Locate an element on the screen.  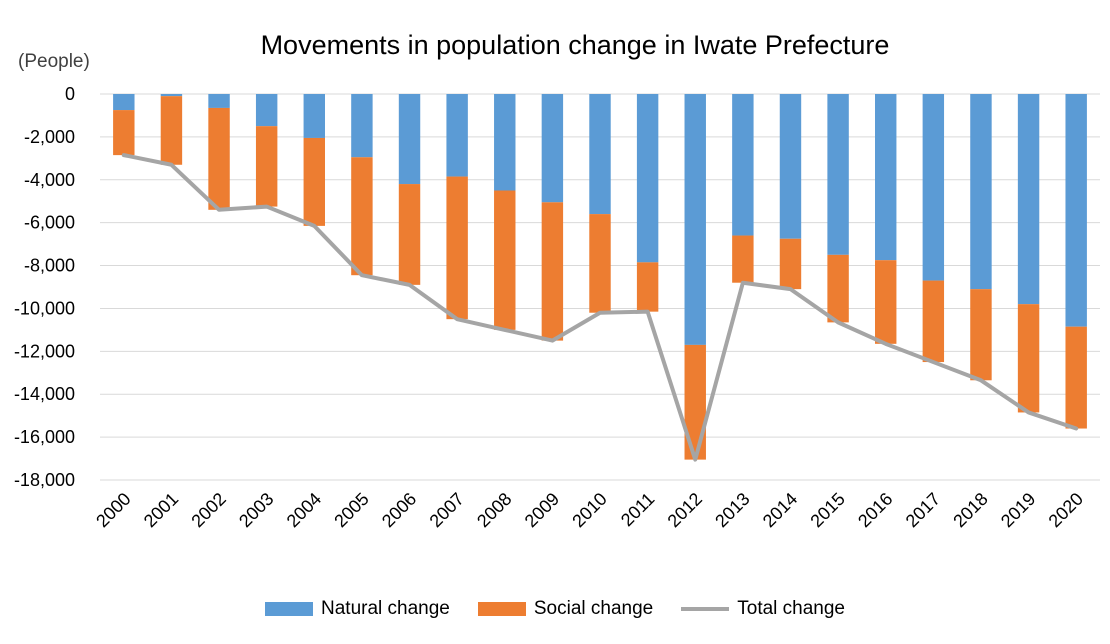
x-tick-label: 2013 is located at coordinates (732, 510).